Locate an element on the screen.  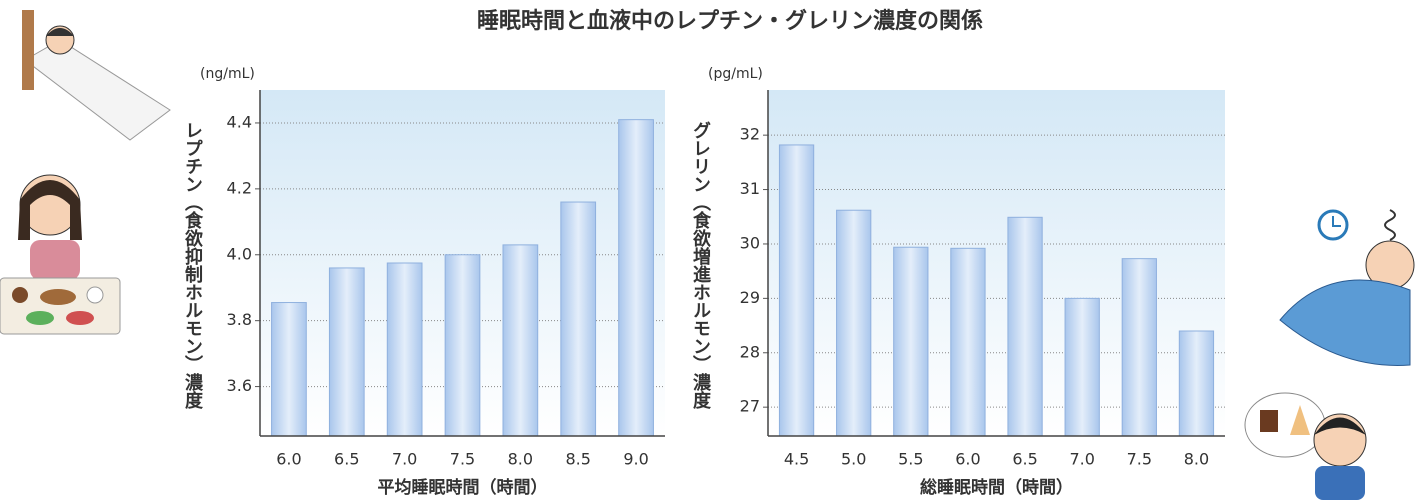
x-tick-label: 5.0 is located at coordinates (853, 459).